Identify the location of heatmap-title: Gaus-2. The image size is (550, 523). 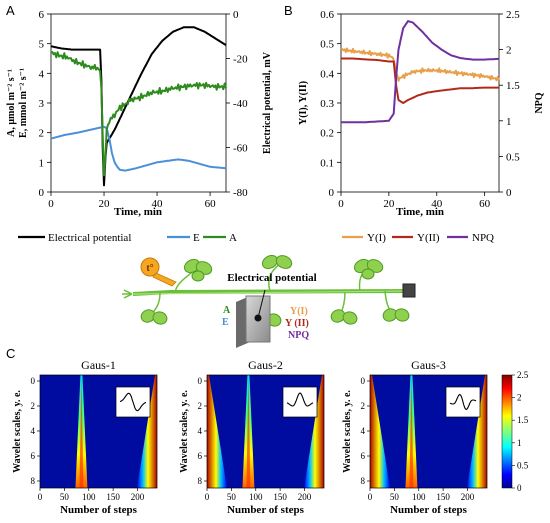
(265, 365).